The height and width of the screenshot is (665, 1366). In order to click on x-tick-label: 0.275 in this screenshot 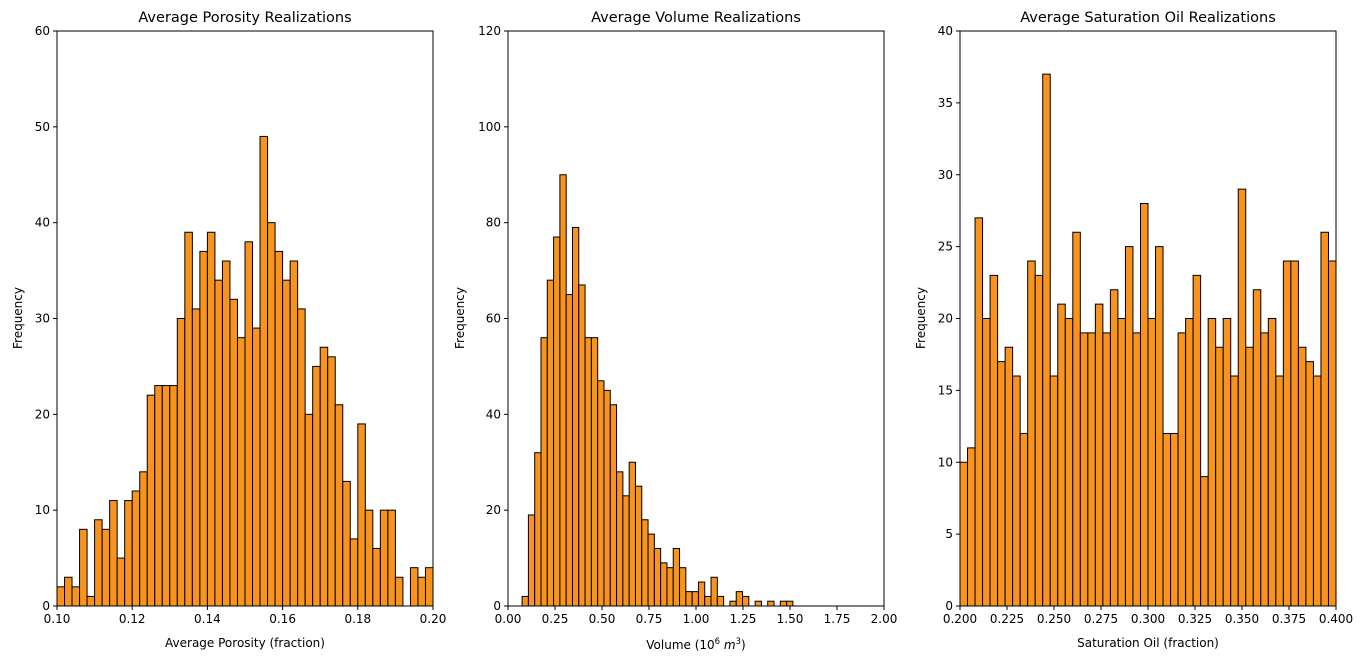, I will do `click(1101, 619)`.